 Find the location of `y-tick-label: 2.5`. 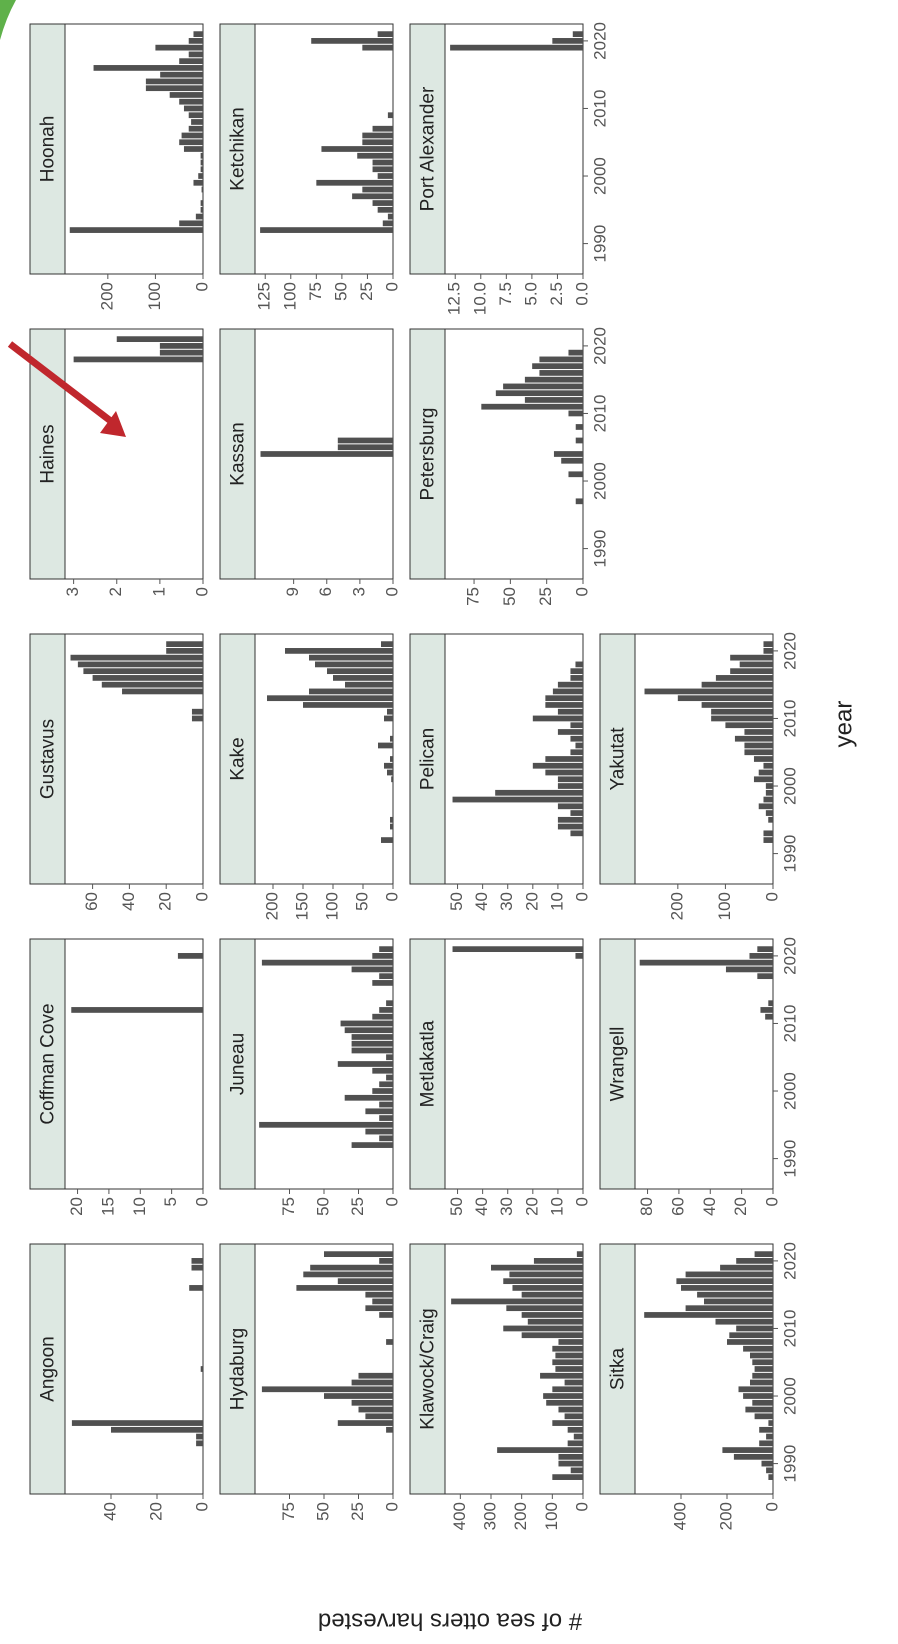

y-tick-label: 2.5 is located at coordinates (556, 294).